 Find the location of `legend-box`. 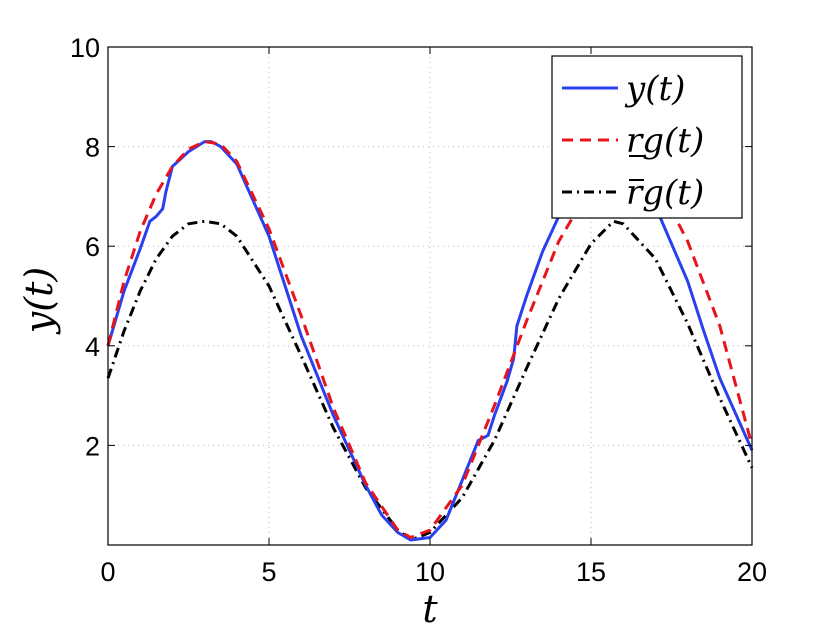

legend-box is located at coordinates (647, 137).